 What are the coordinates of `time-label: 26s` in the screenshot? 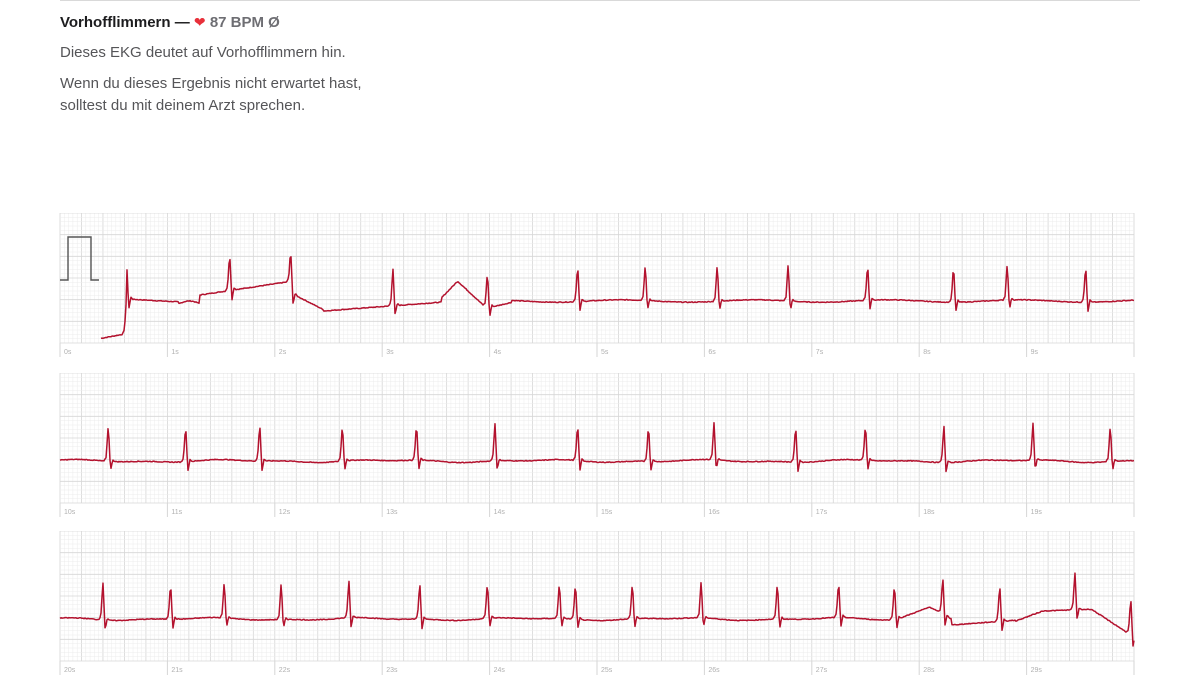 It's located at (714, 670).